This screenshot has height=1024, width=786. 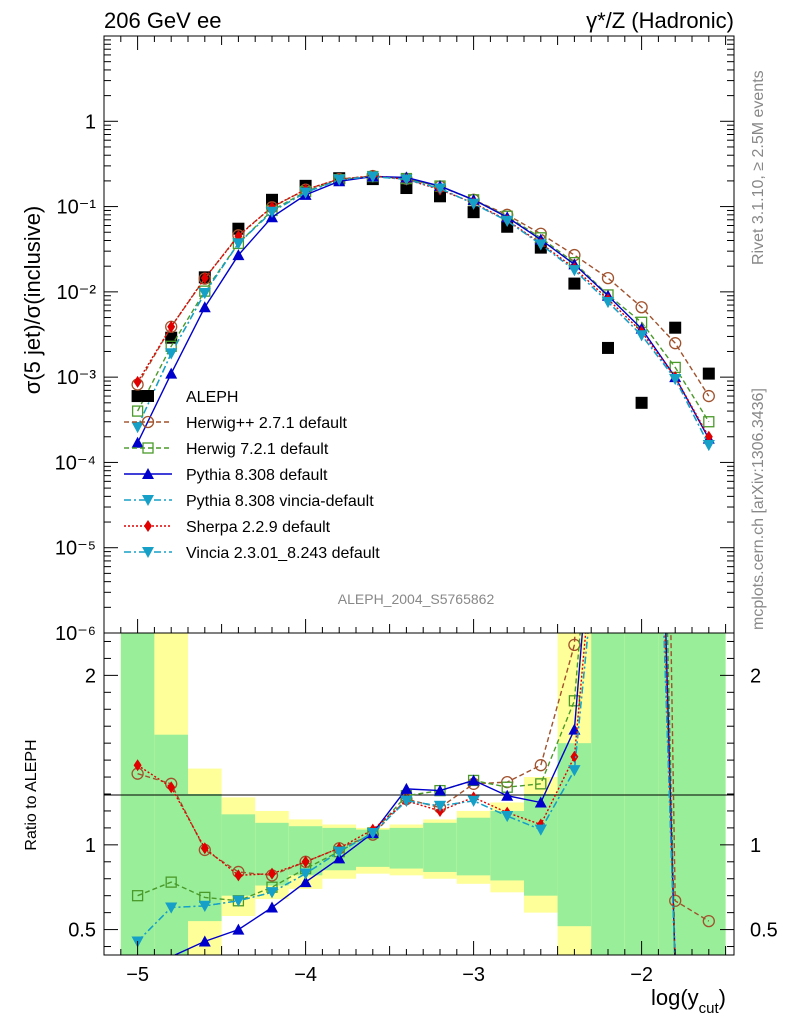 What do you see at coordinates (162, 20) in the screenshot?
I see `header-left: 206 GeV ee` at bounding box center [162, 20].